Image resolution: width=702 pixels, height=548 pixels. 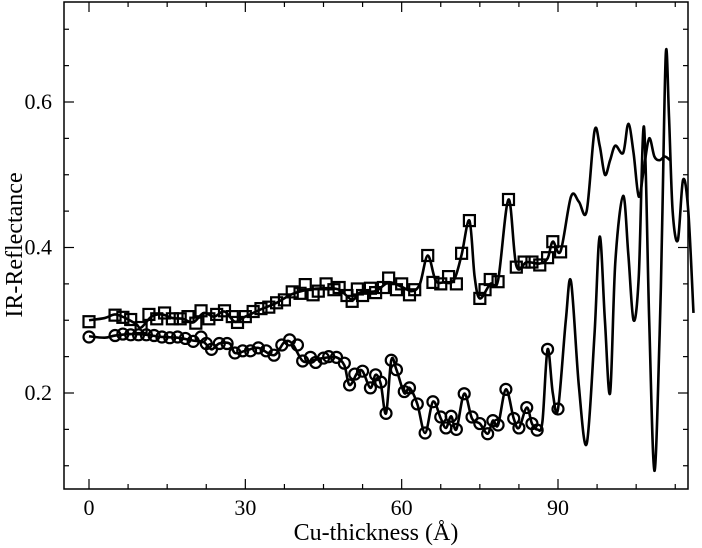 What do you see at coordinates (402, 507) in the screenshot?
I see `x-tick-label: 60` at bounding box center [402, 507].